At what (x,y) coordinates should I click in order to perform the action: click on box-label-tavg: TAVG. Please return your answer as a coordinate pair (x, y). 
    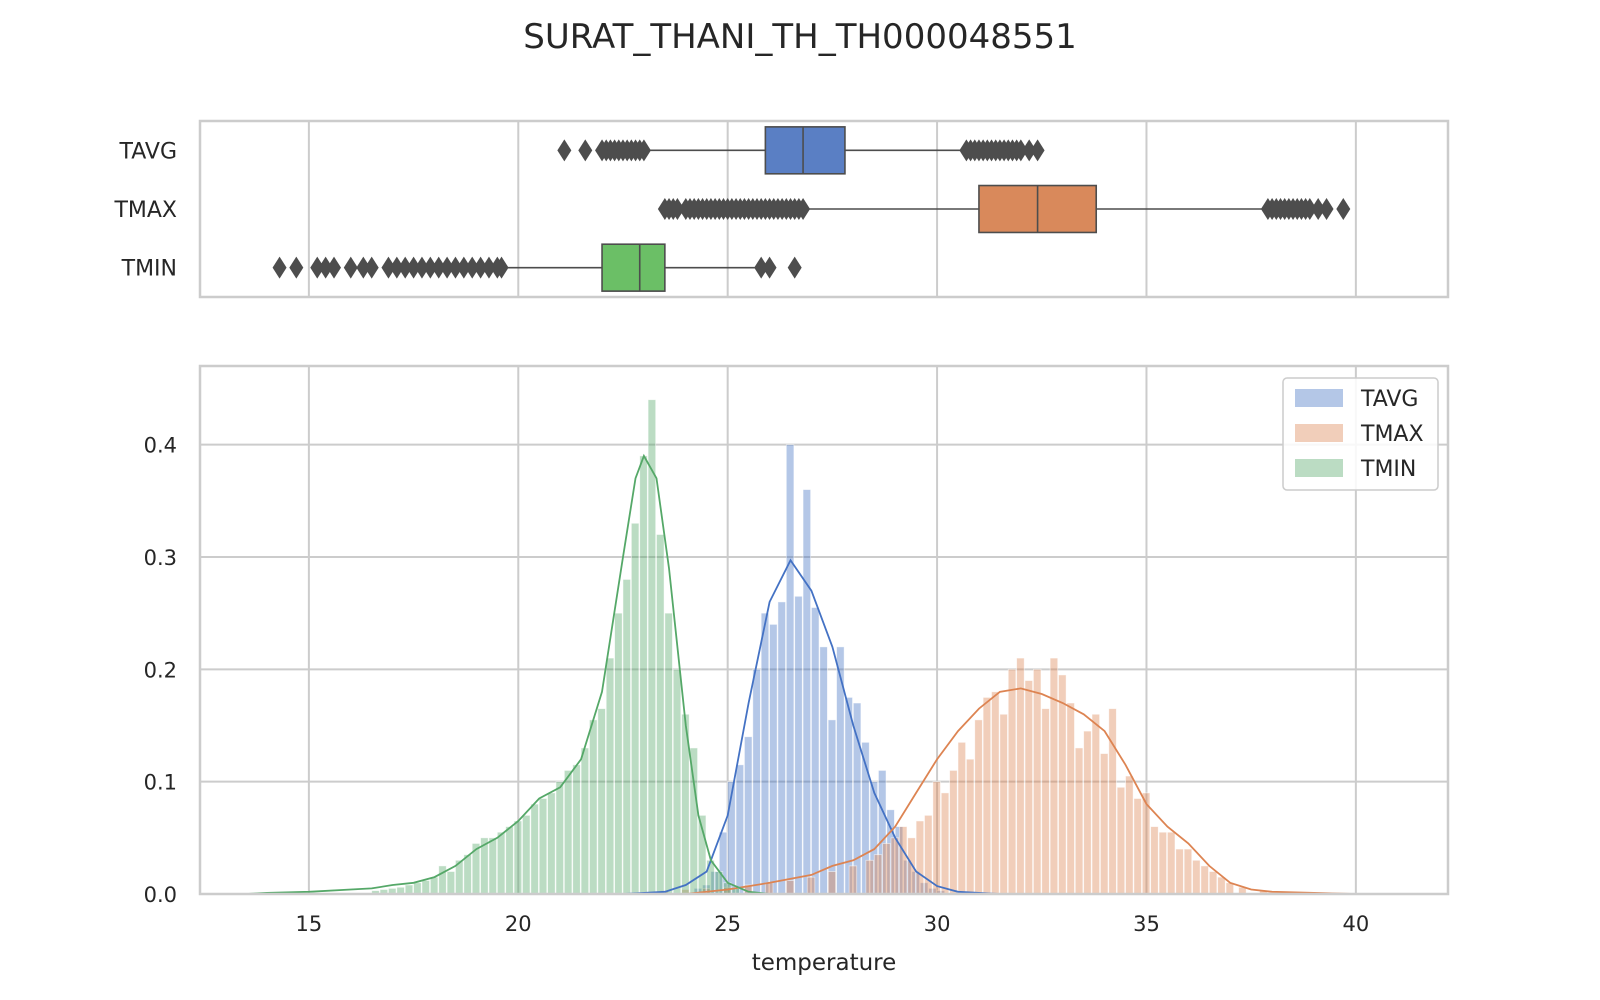
    Looking at the image, I should click on (148, 151).